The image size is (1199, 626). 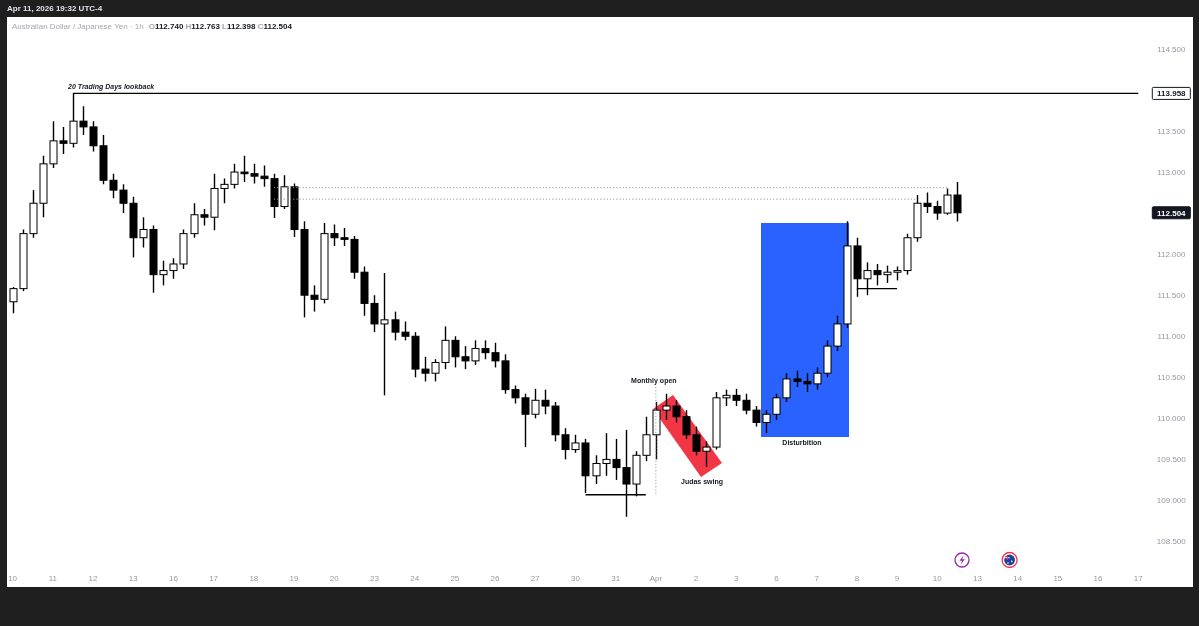 I want to click on x-tick-label: 9, so click(x=897, y=578).